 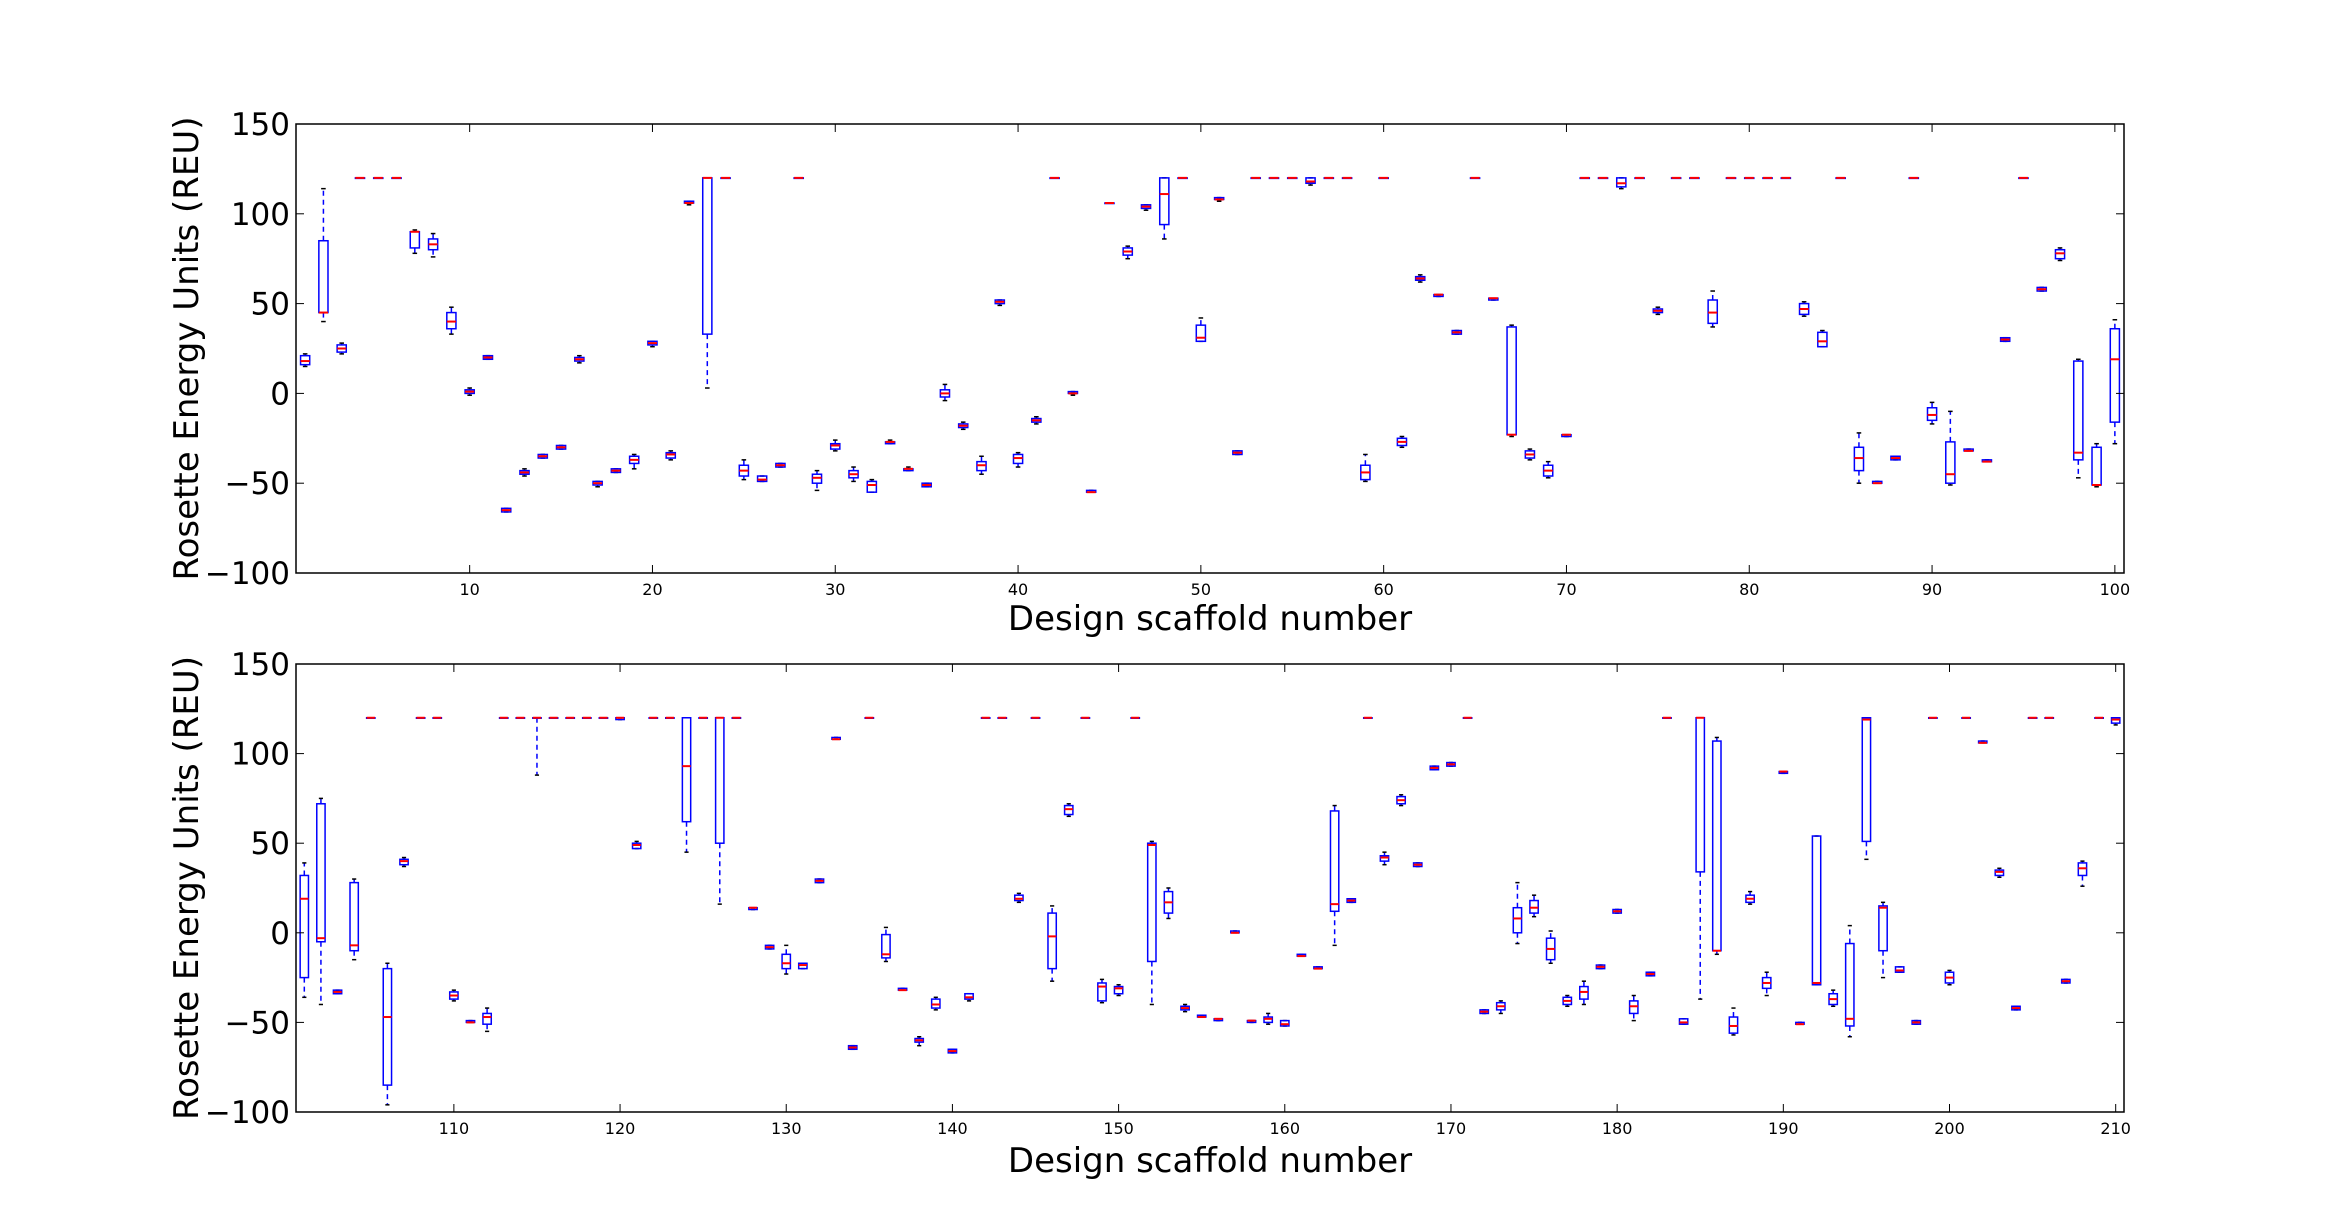 What do you see at coordinates (872, 486) in the screenshot?
I see `box-32-iqr` at bounding box center [872, 486].